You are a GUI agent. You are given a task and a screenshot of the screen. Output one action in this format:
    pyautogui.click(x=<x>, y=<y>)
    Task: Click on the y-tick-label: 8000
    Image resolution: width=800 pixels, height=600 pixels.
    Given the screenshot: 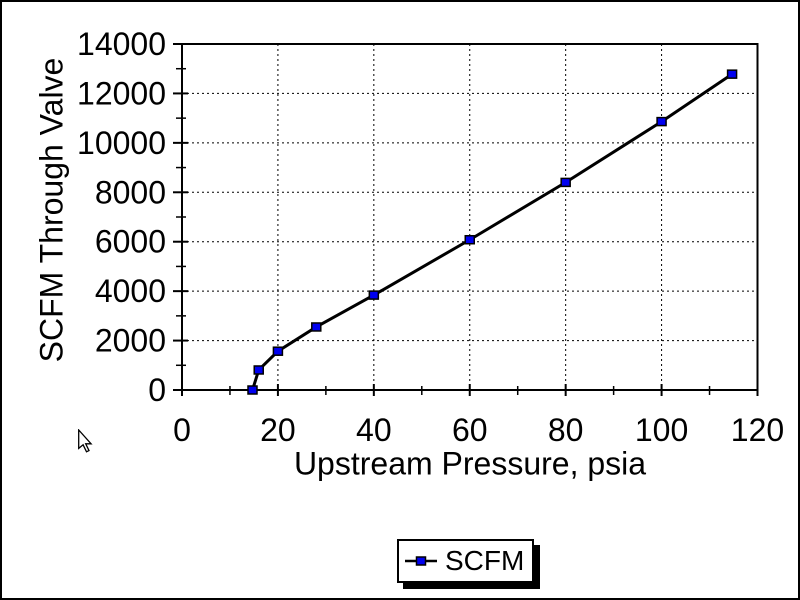 What is the action you would take?
    pyautogui.click(x=130, y=192)
    